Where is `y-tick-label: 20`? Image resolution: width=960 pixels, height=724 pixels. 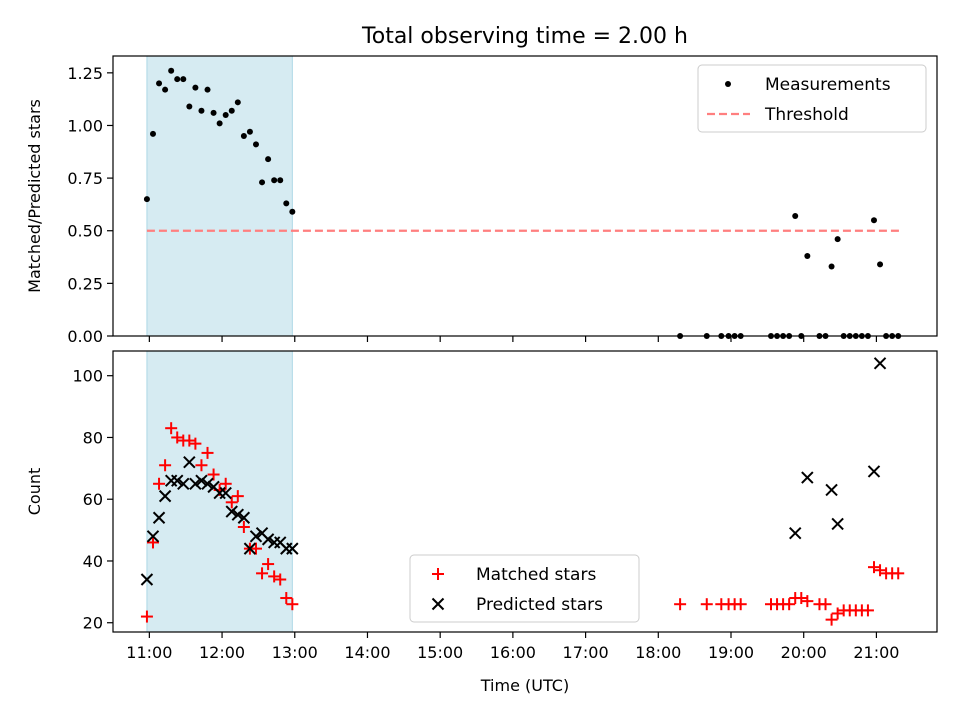 y-tick-label: 20 is located at coordinates (93, 623).